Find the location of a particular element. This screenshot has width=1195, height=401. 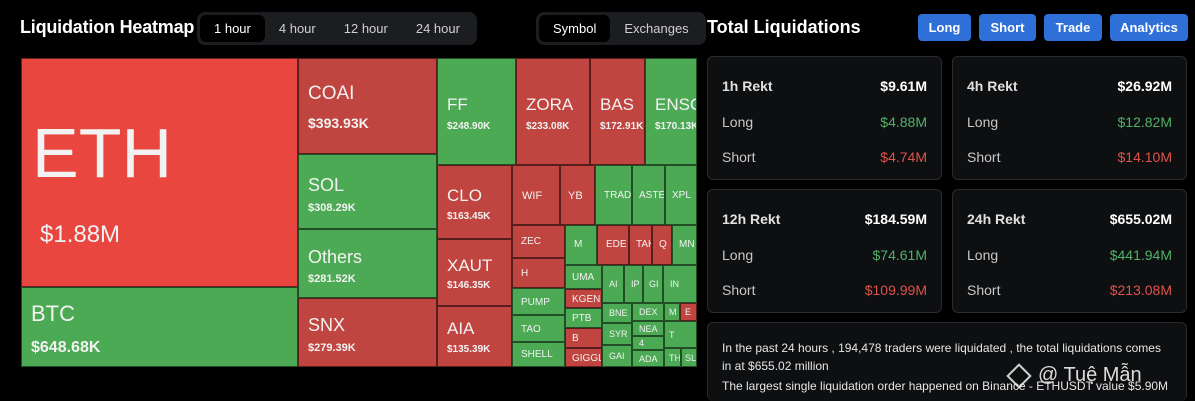

long-value: $74.61M is located at coordinates (899, 255).